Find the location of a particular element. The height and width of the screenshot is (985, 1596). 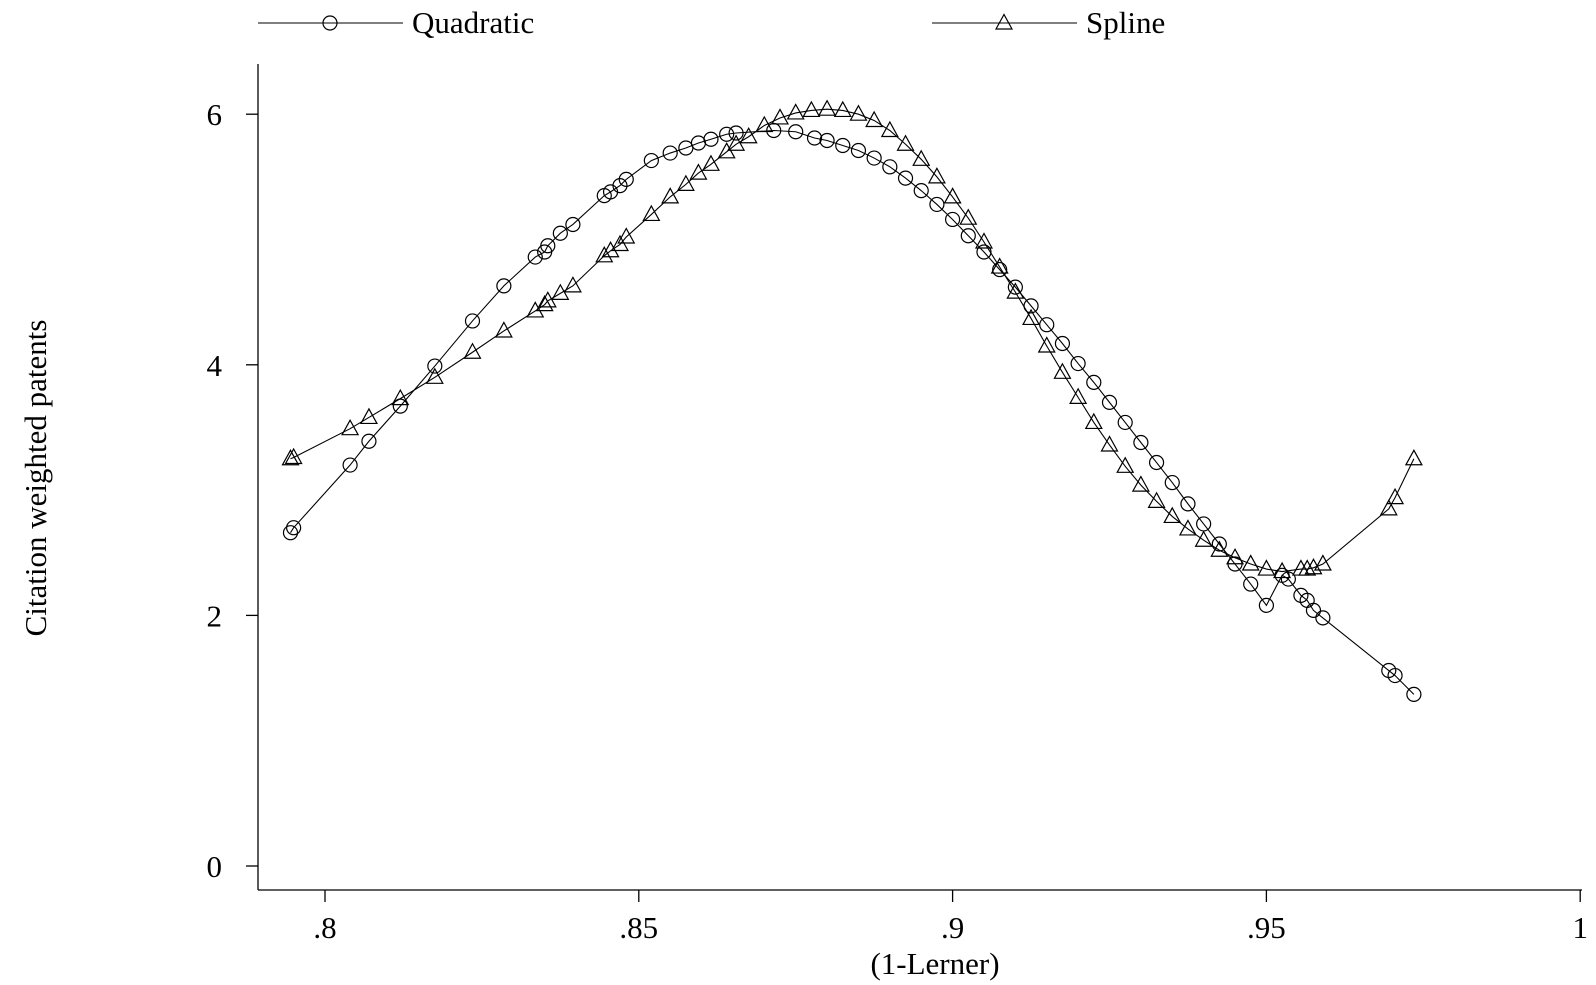

y-tick-label: 0 is located at coordinates (215, 866).